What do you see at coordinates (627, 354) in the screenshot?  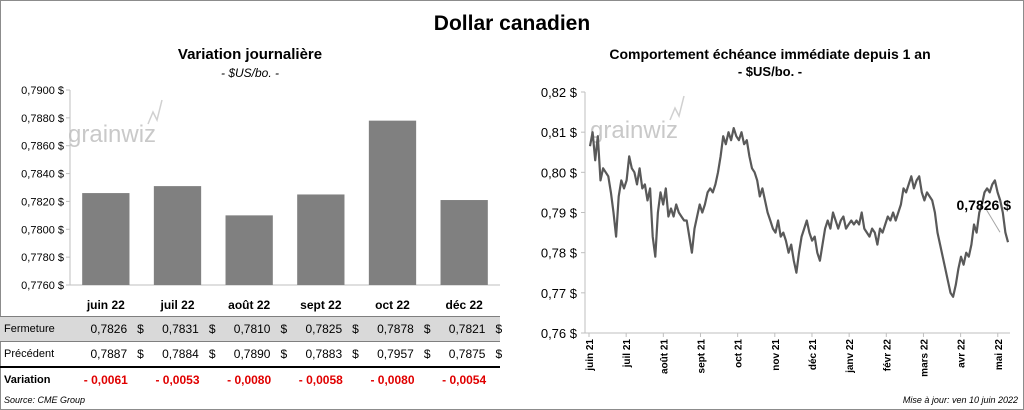 I see `line-x-tick-label: juil 21` at bounding box center [627, 354].